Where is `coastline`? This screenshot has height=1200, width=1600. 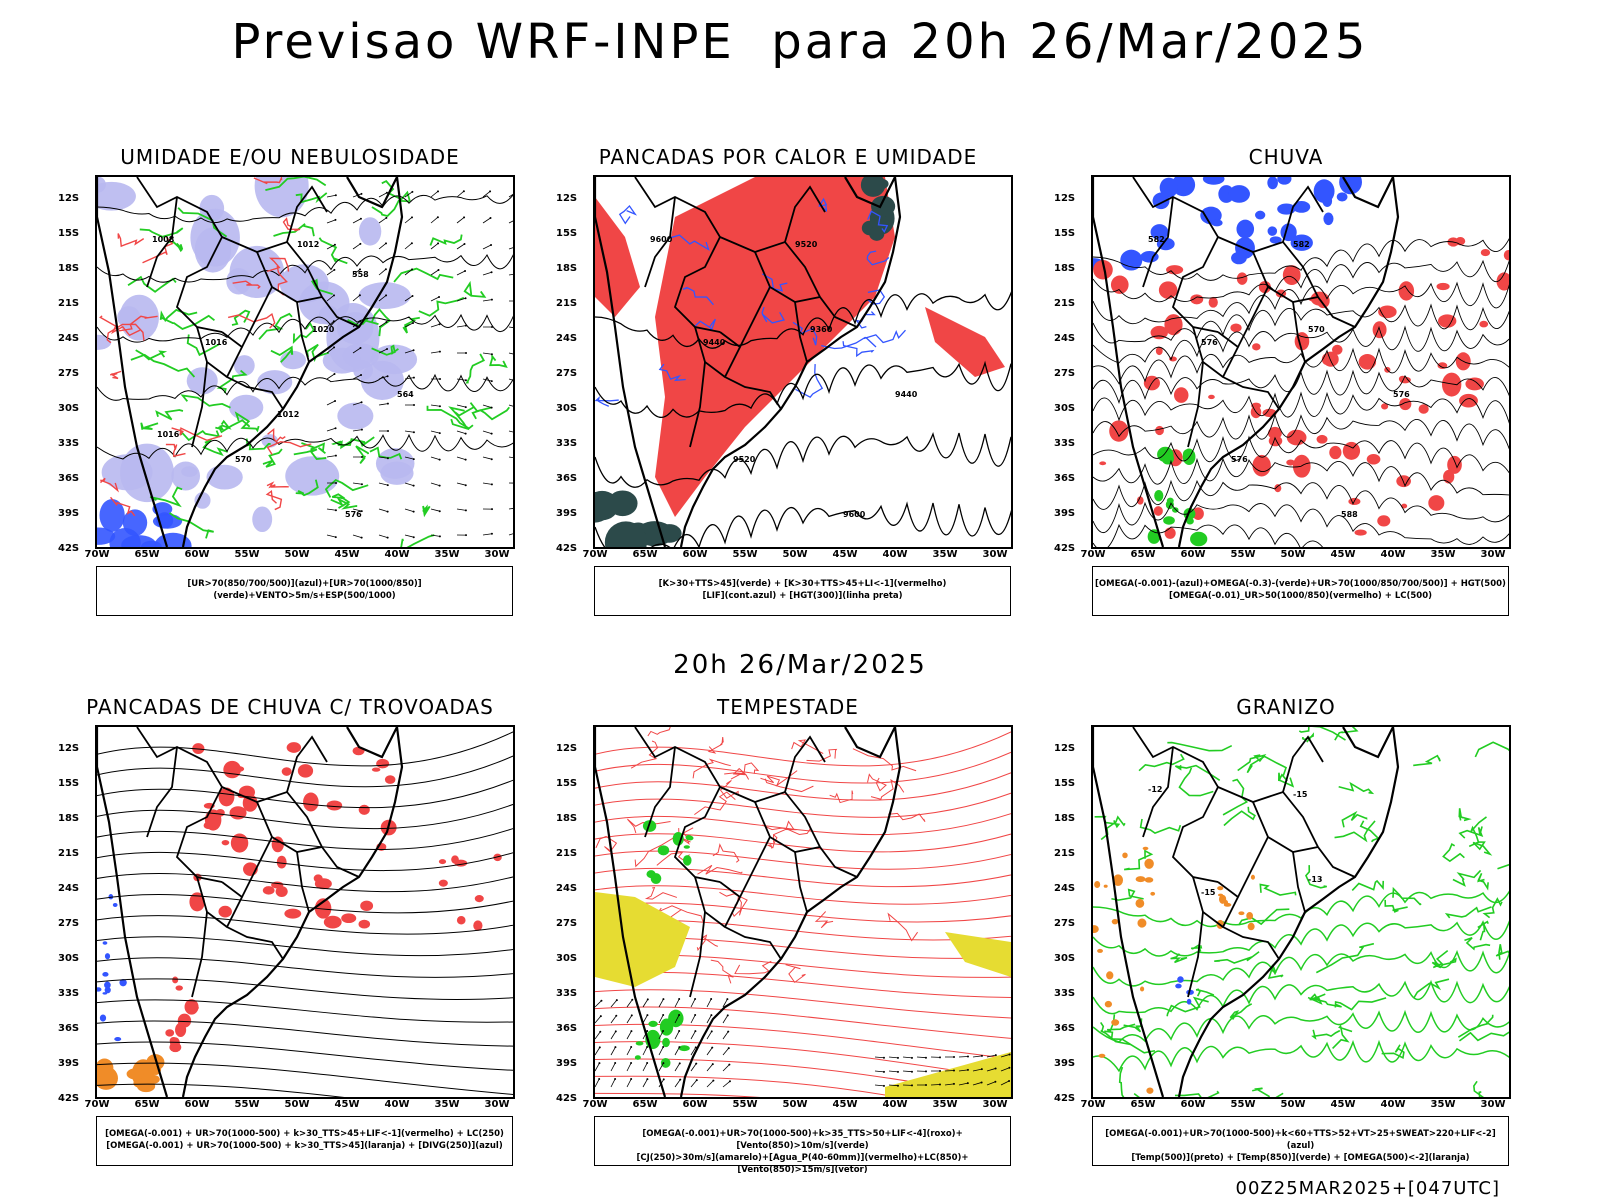
coastline is located at coordinates (748, 362).